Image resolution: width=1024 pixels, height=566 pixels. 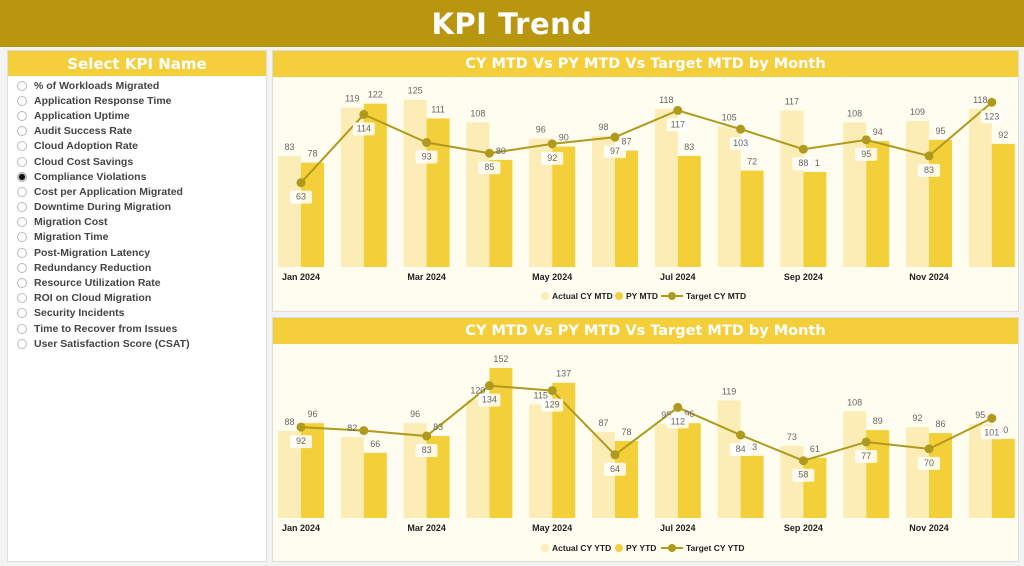 I want to click on kpi-option: Cloud Cost Savings, so click(x=137, y=161).